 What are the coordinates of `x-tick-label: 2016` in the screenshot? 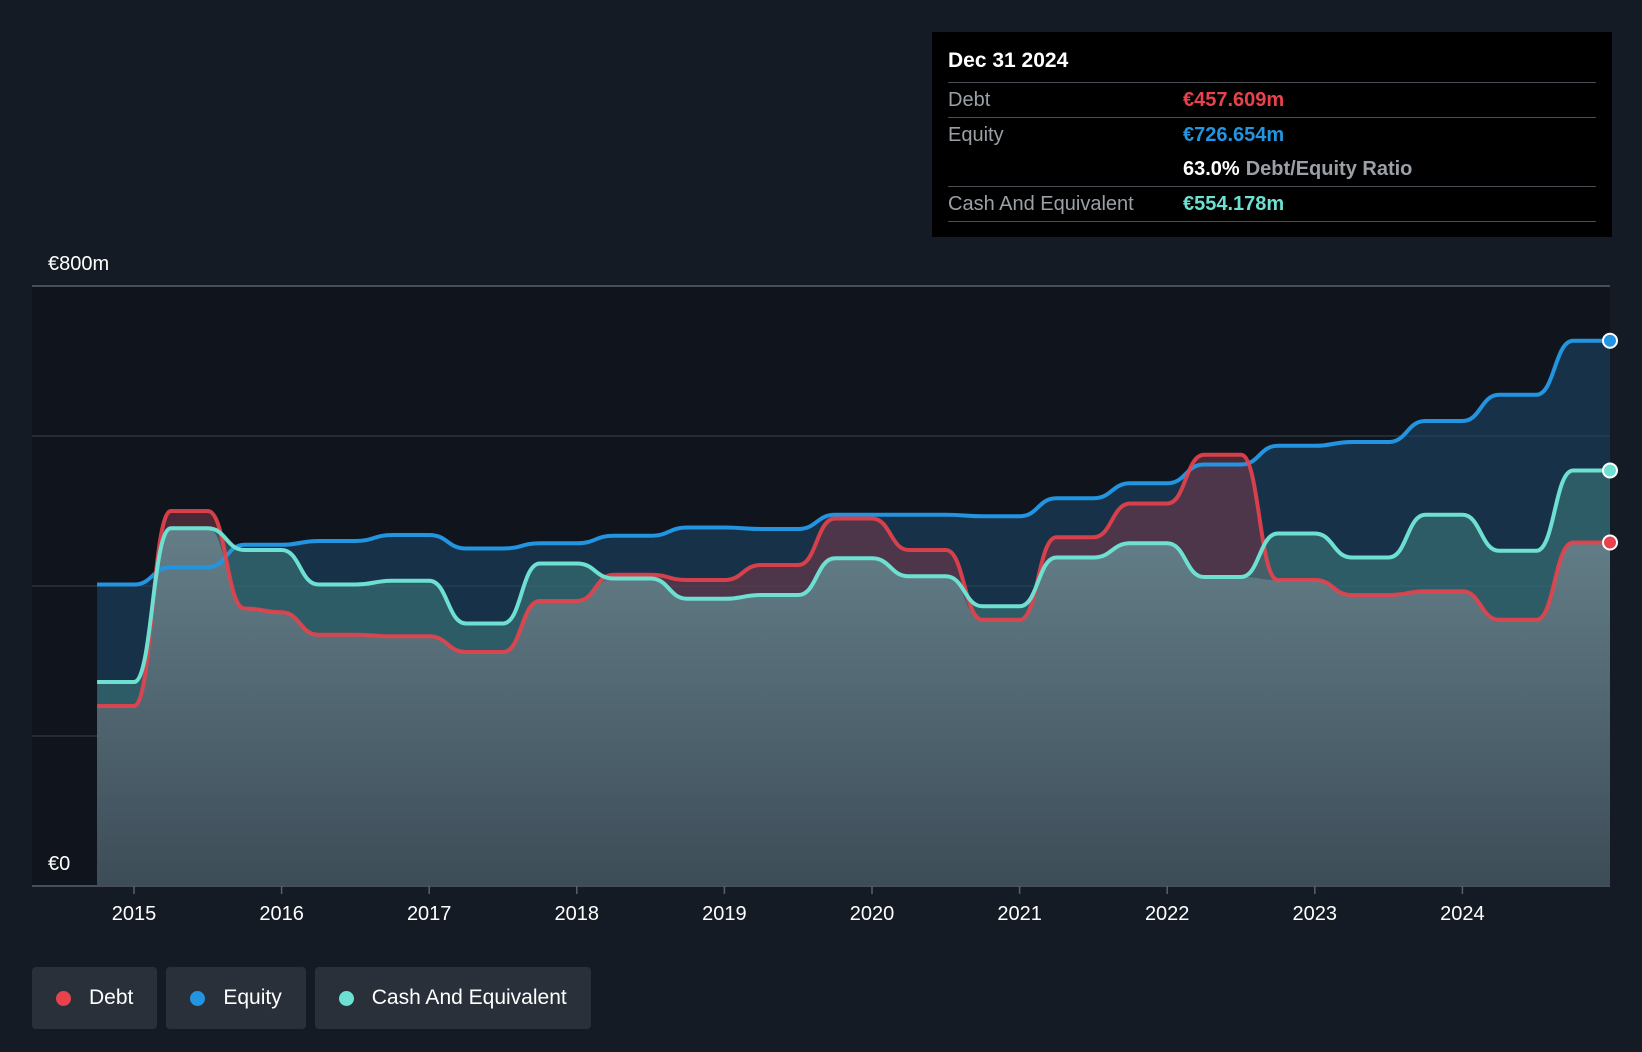 It's located at (281, 914).